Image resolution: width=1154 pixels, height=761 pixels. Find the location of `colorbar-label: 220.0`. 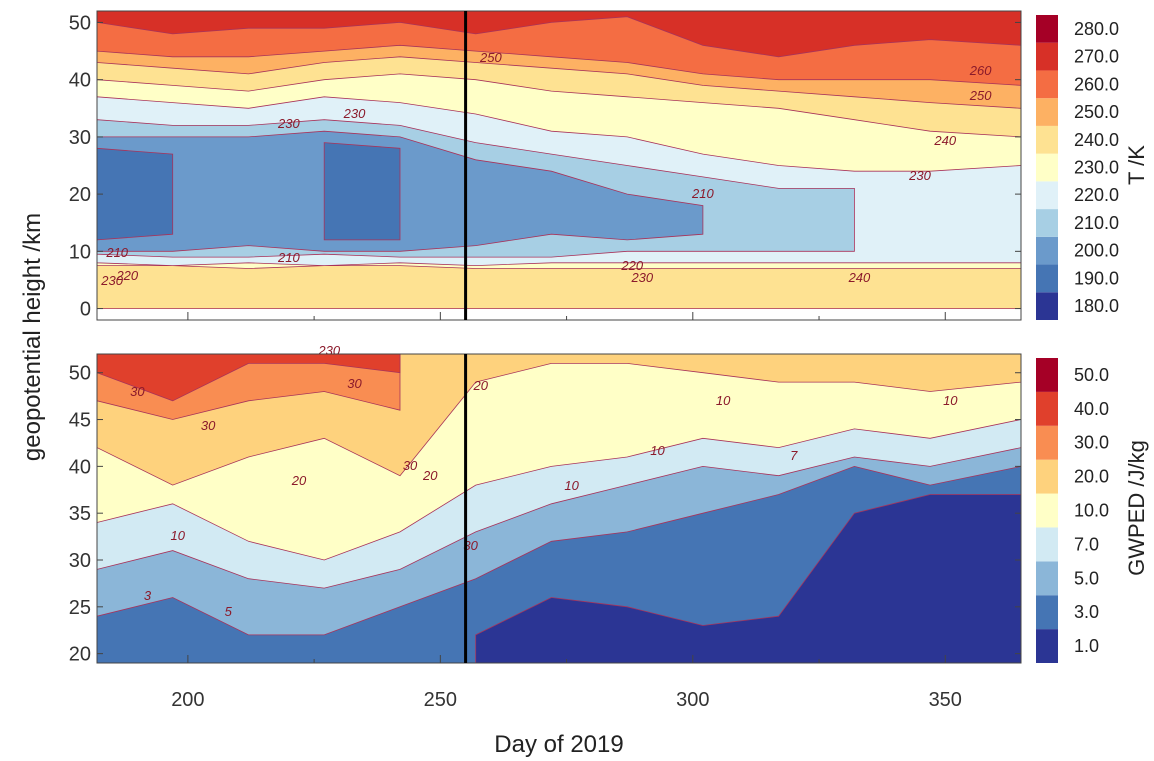

colorbar-label: 220.0 is located at coordinates (1096, 195).